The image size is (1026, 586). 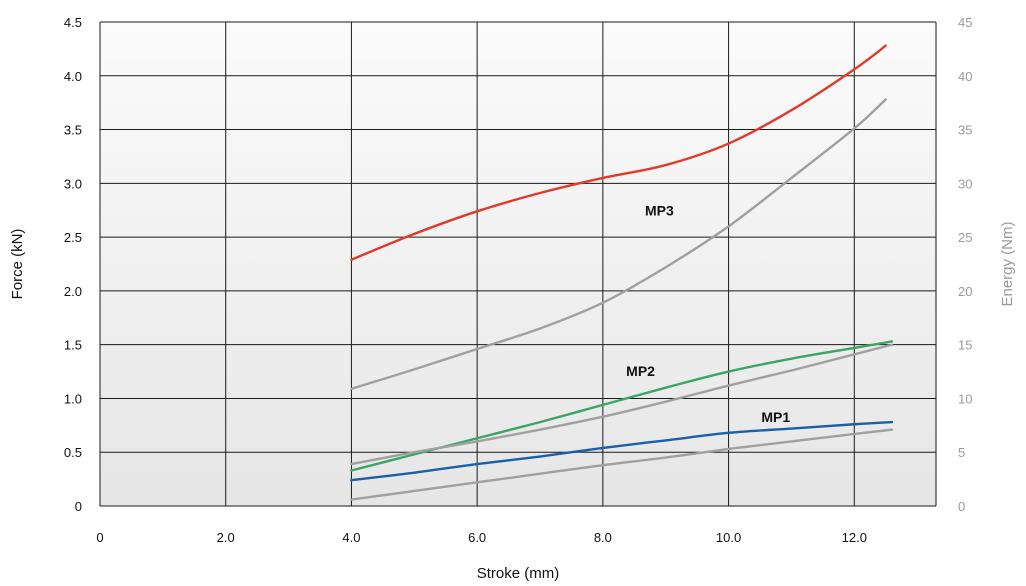 I want to click on y2-tick-label: 20, so click(x=965, y=291).